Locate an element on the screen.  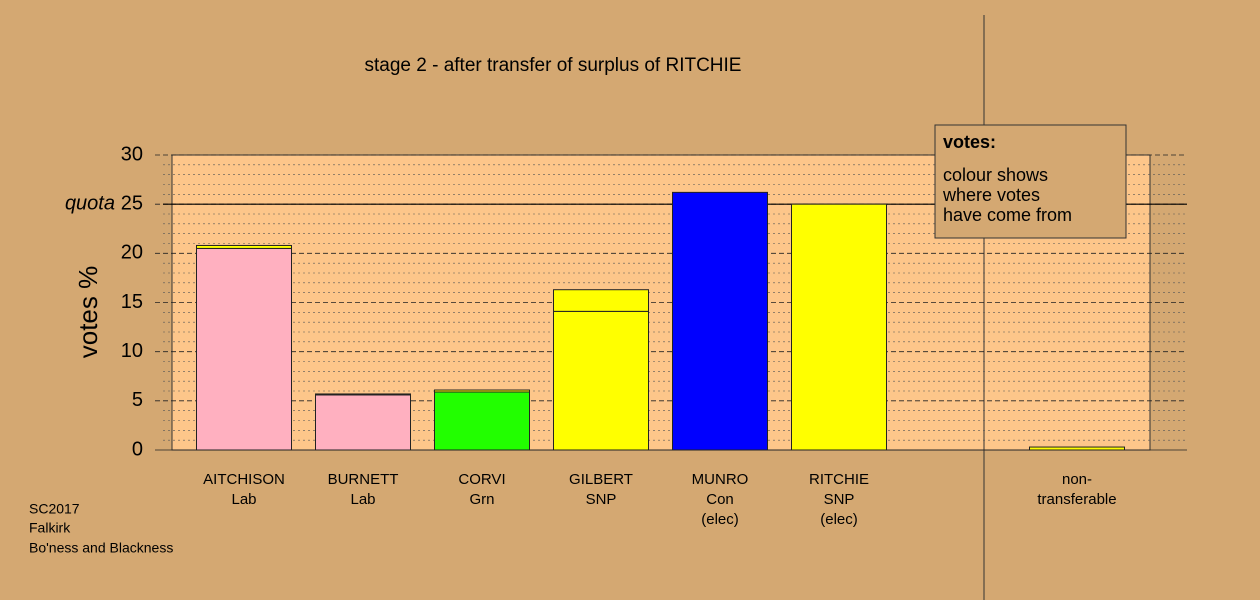
legend-title: votes: is located at coordinates (969, 142).